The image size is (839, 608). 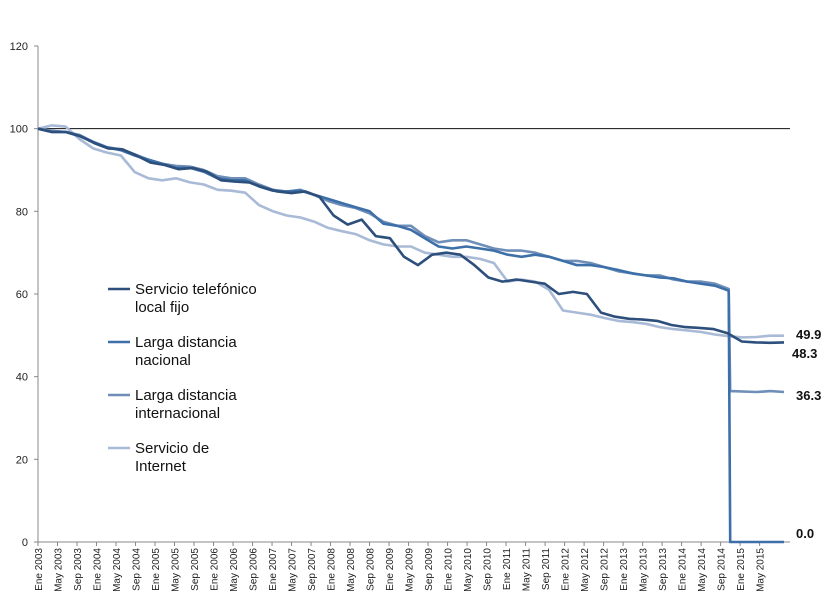 What do you see at coordinates (186, 404) in the screenshot?
I see `legend-label-2: Larga distancia internacional` at bounding box center [186, 404].